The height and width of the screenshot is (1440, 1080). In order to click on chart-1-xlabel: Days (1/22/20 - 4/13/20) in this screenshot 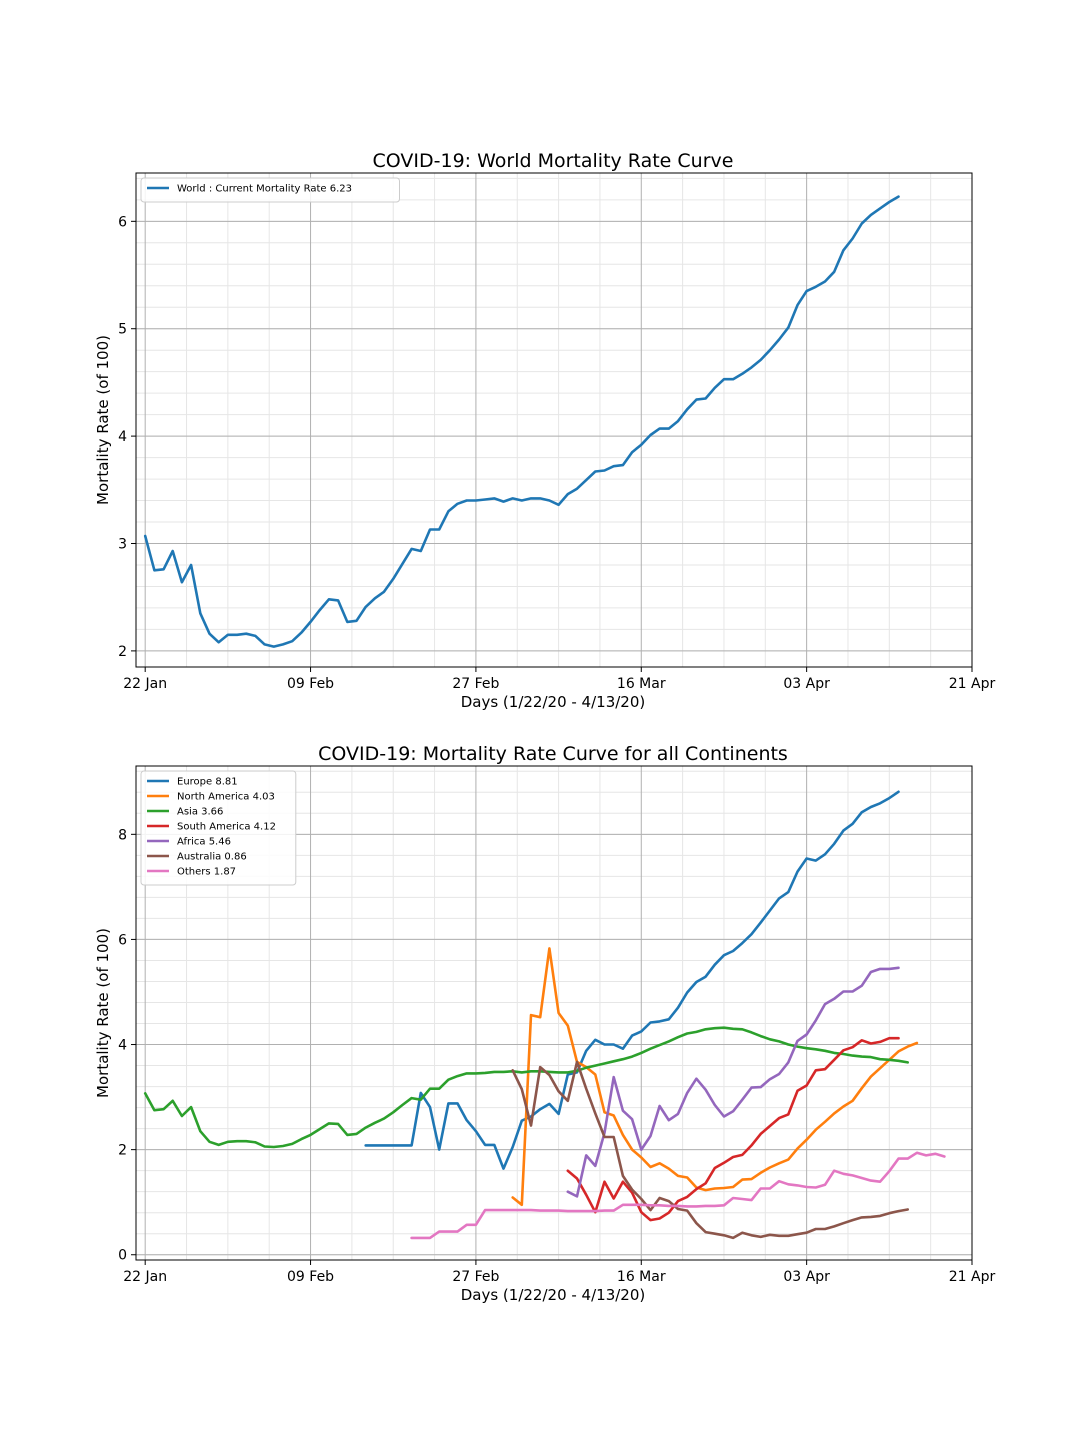, I will do `click(553, 702)`.